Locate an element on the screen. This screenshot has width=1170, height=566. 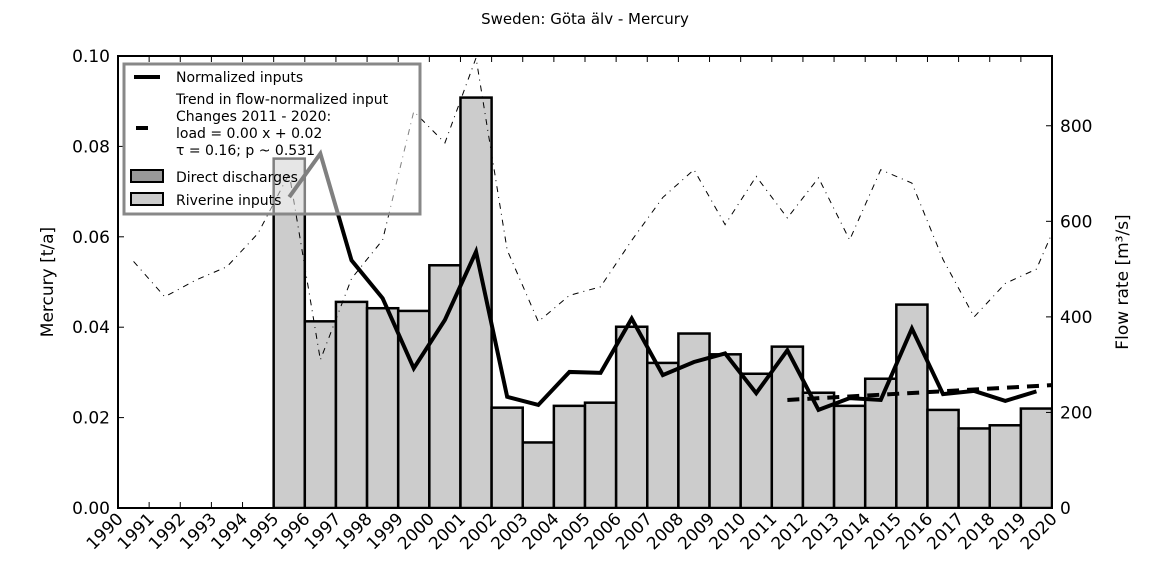
legend-trend-4: τ = 0.16; p ~ 0.531 is located at coordinates (245, 151).